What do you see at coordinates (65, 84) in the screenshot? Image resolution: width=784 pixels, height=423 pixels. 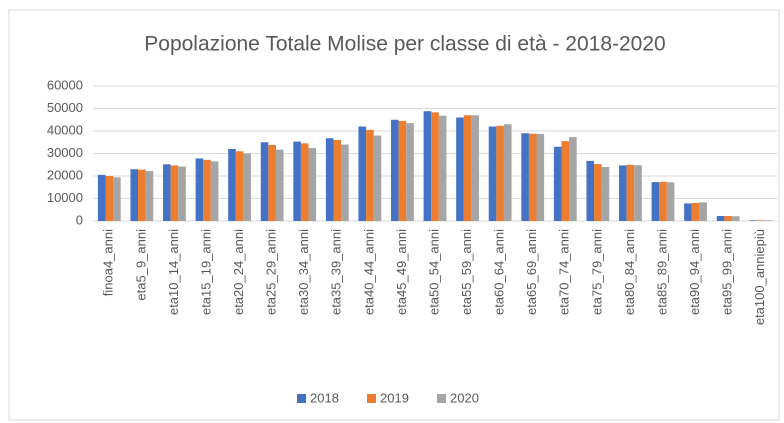 I see `y-tick-label: 60000` at bounding box center [65, 84].